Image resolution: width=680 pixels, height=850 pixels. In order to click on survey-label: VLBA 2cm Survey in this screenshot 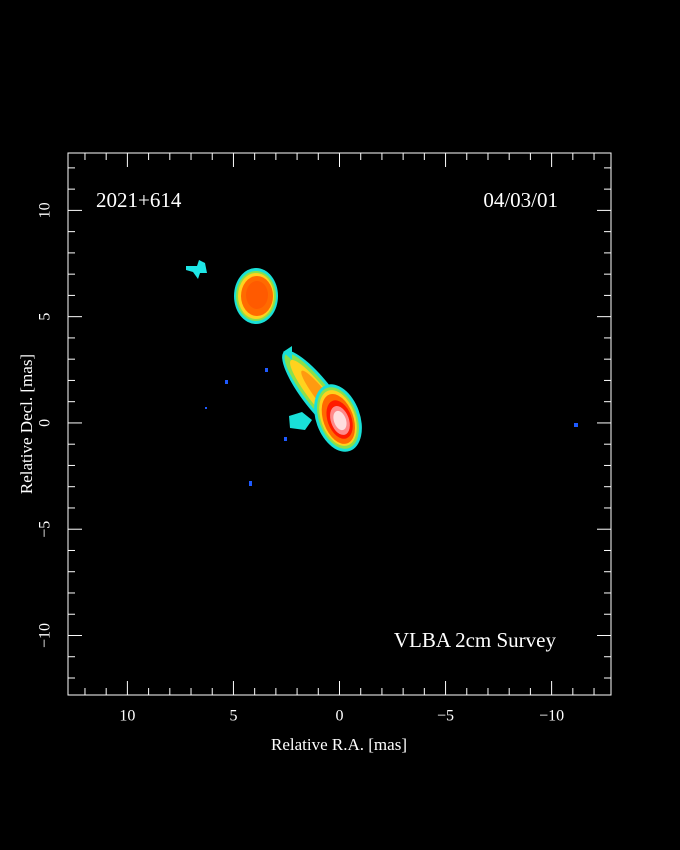, I will do `click(475, 640)`.